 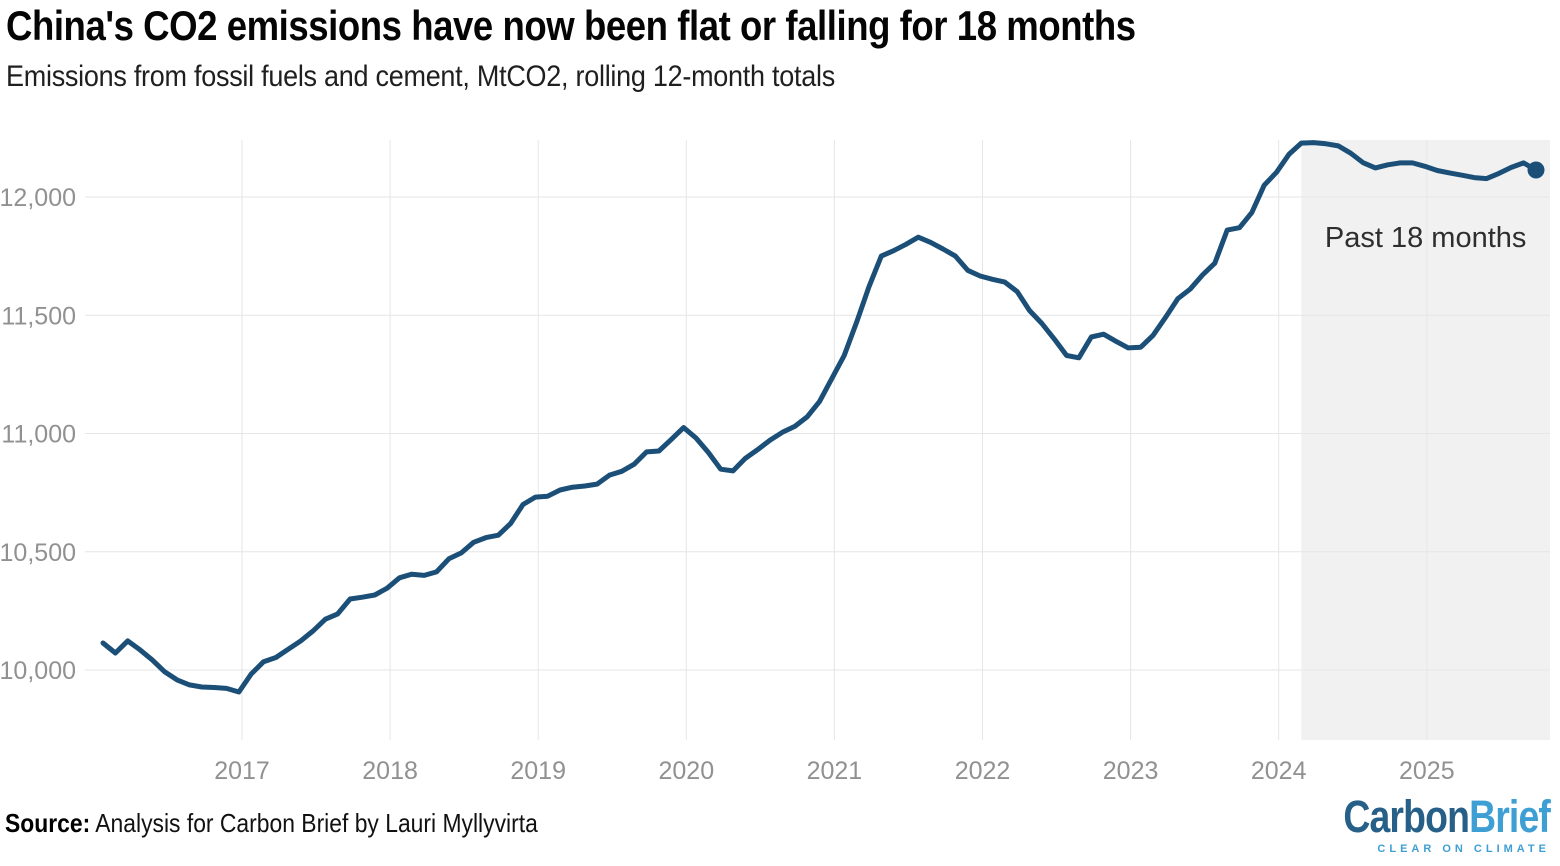 What do you see at coordinates (38, 435) in the screenshot?
I see `y-axis-tick-label: 11,000` at bounding box center [38, 435].